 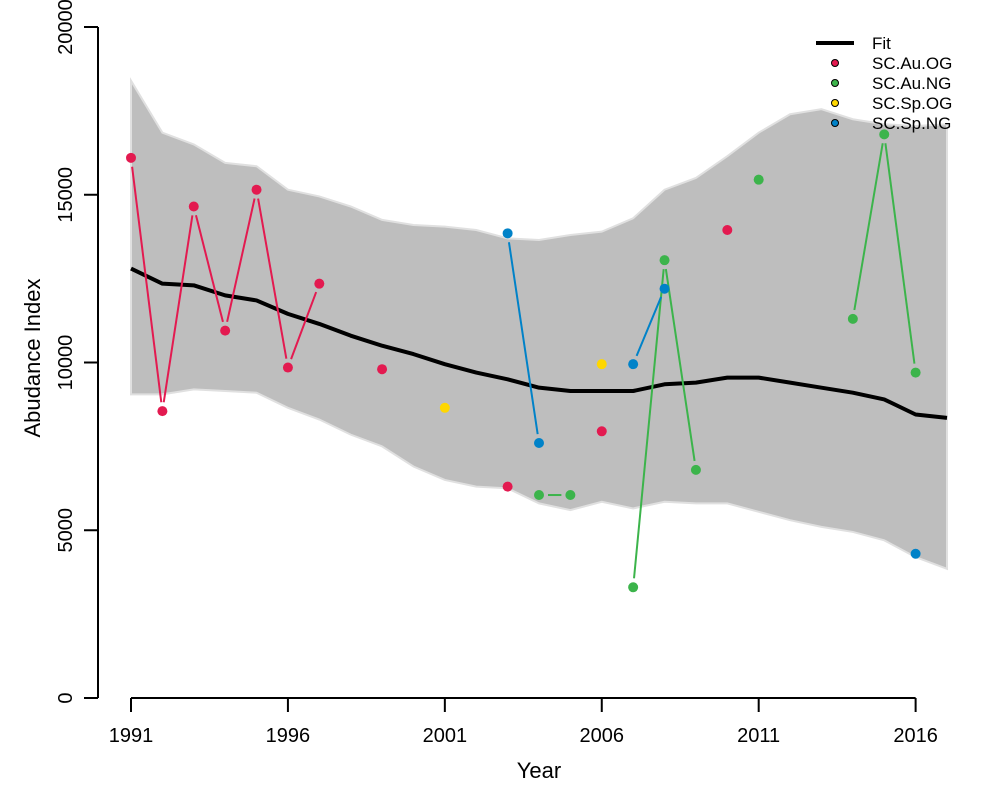 What do you see at coordinates (66, 530) in the screenshot?
I see `y-tick-label: 5000` at bounding box center [66, 530].